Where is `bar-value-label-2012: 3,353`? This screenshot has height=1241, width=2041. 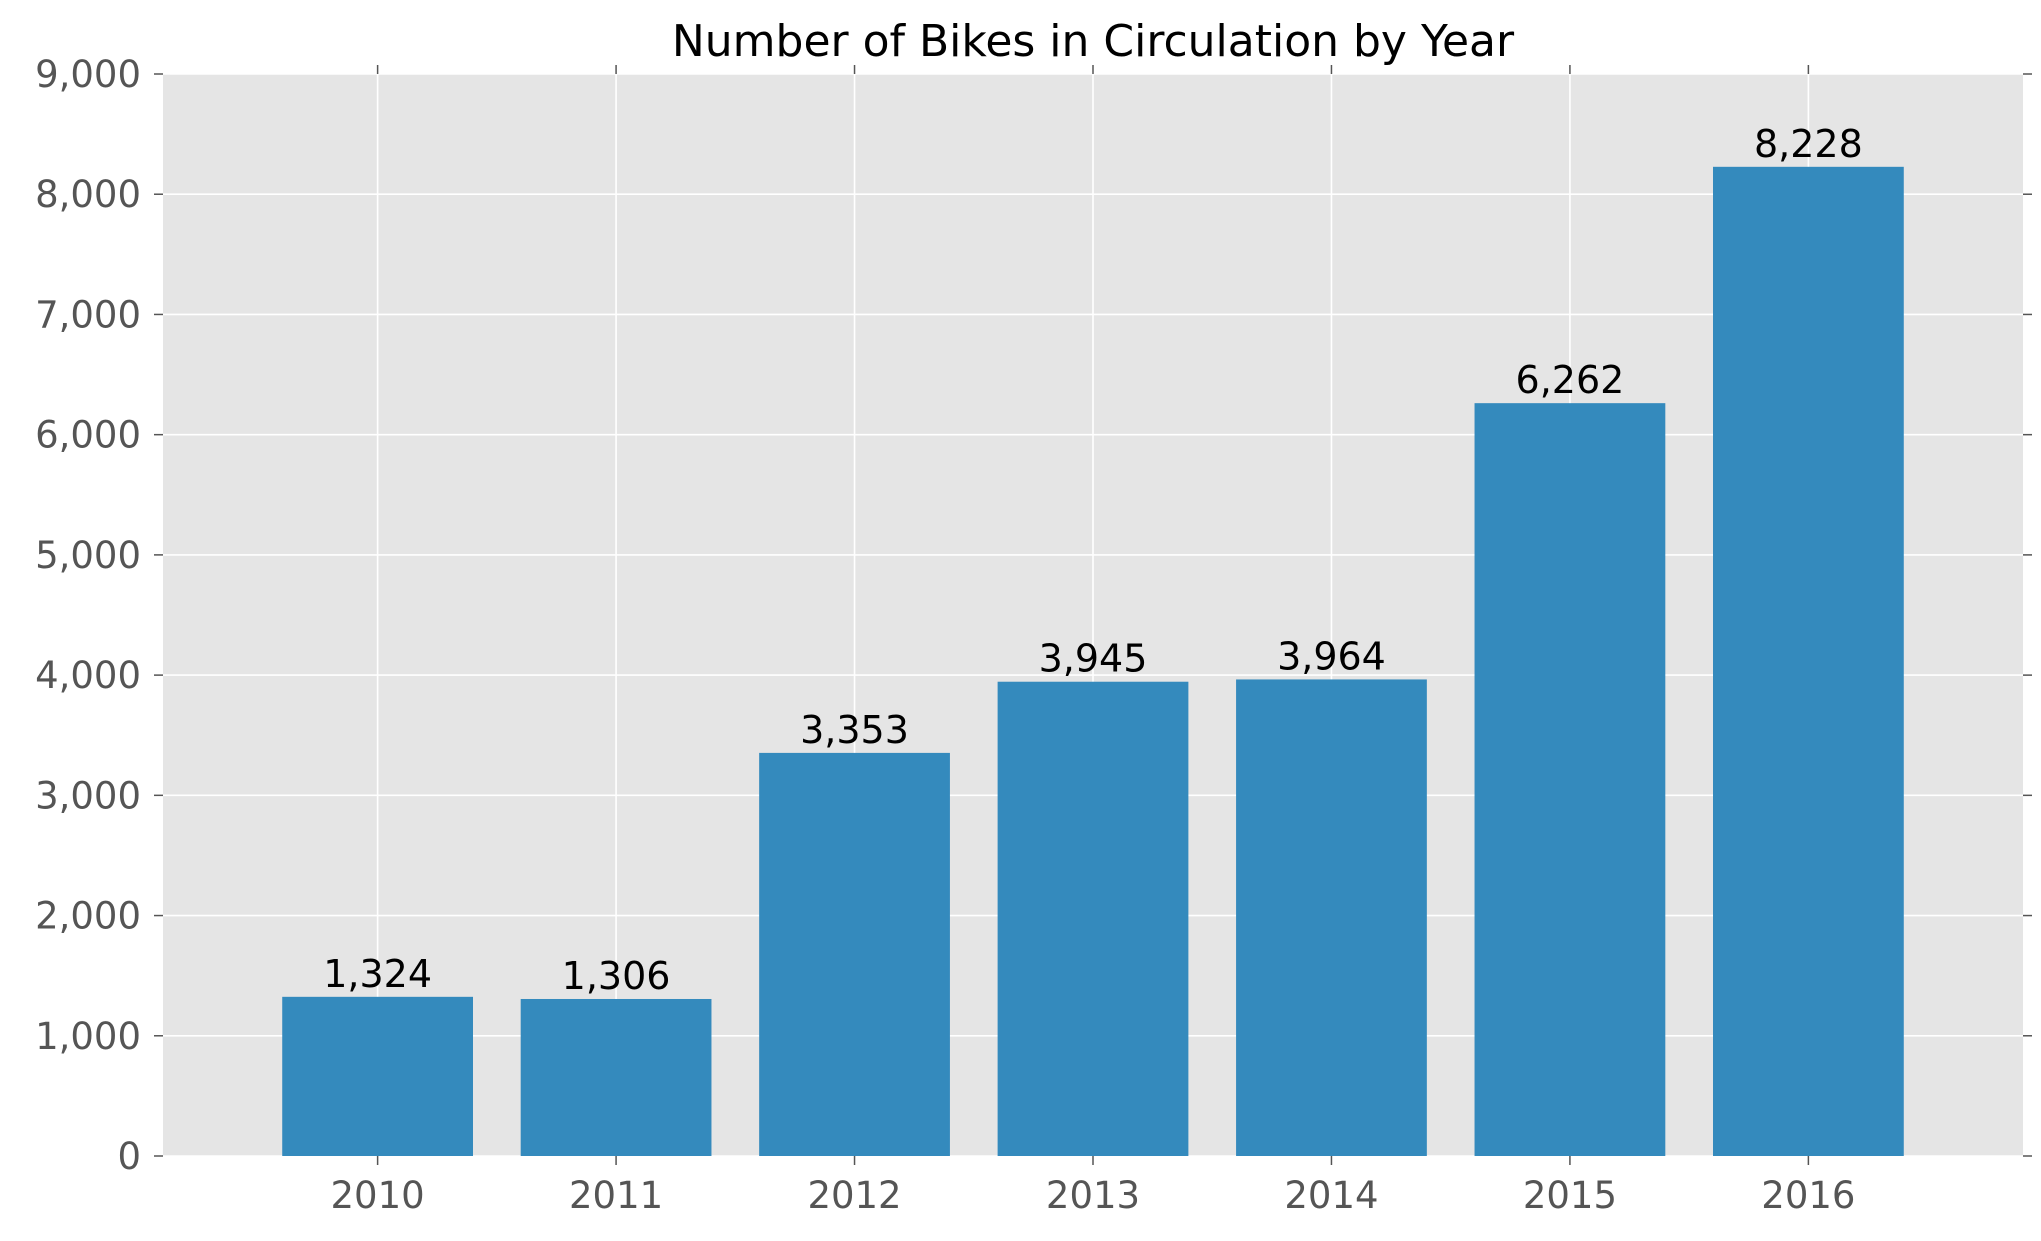 bar-value-label-2012: 3,353 is located at coordinates (854, 730).